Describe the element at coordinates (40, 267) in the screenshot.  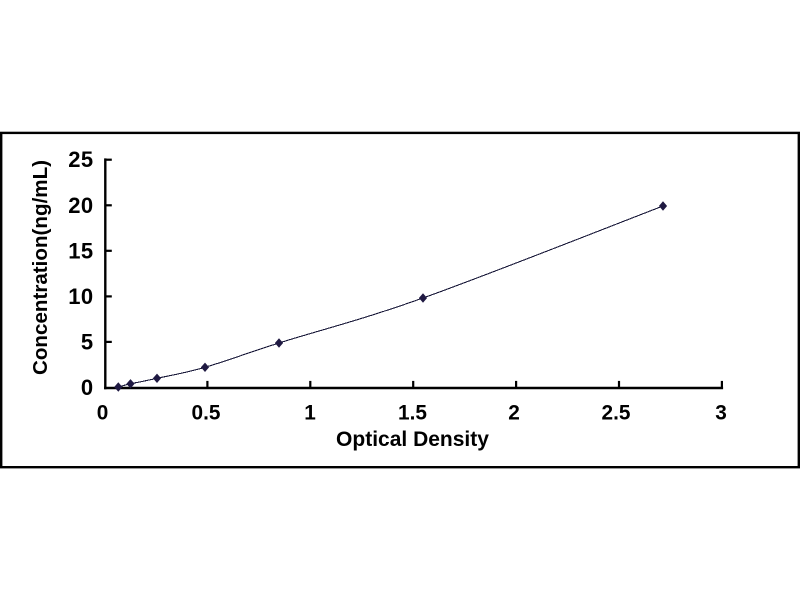
I see `svg-text: Concentration(ng/mL)` at that location.